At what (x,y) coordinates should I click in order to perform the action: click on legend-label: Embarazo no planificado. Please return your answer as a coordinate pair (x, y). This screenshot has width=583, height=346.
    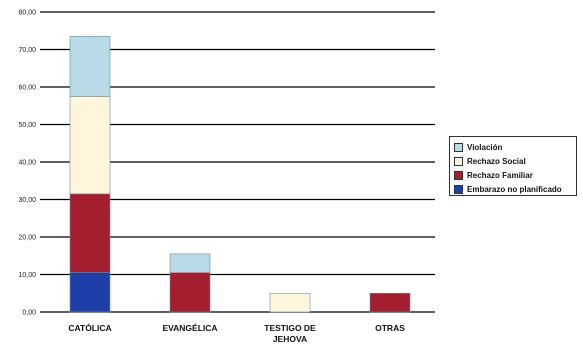
    Looking at the image, I should click on (514, 189).